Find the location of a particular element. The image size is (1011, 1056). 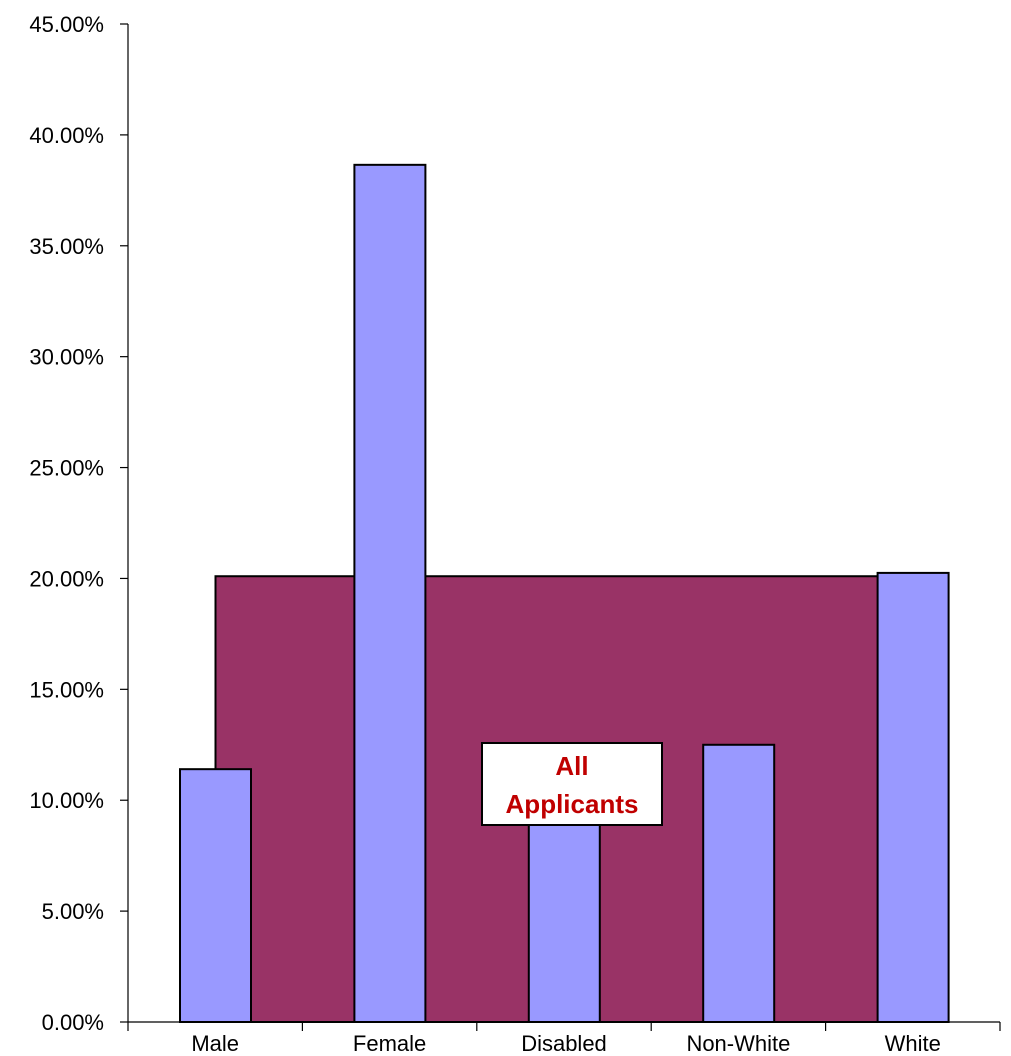

x-tick-labels: Male Female Disabled Non-White White is located at coordinates (566, 1043).